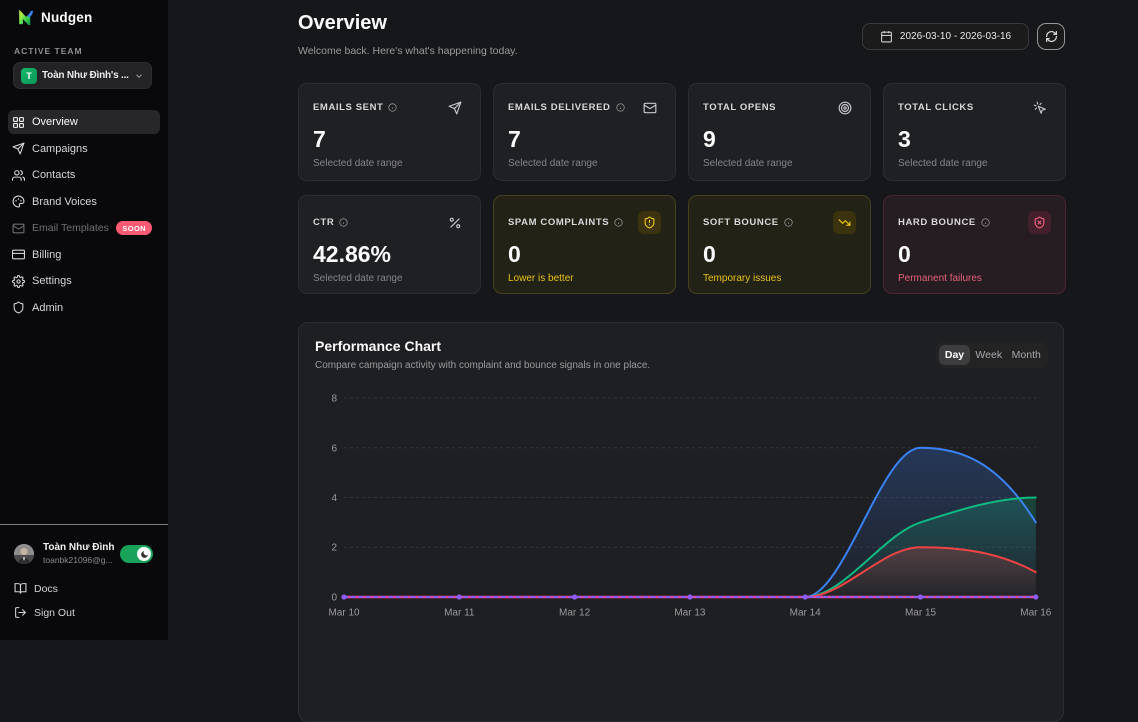 This screenshot has height=722, width=1138. Describe the element at coordinates (575, 613) in the screenshot. I see `svg-text: Mar 12` at that location.